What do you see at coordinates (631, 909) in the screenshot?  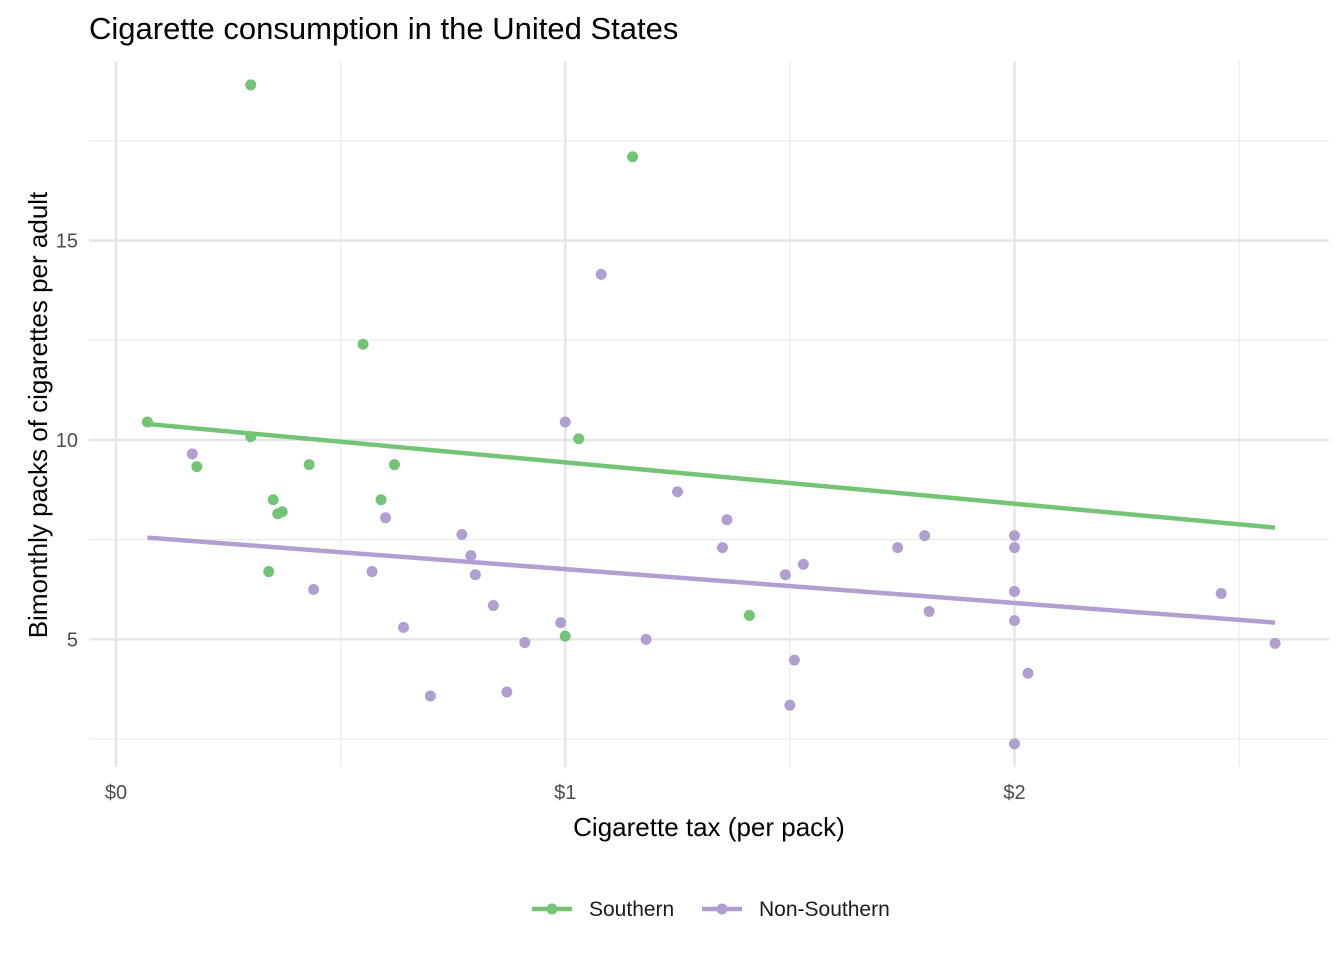 I see `legend-label-southern: Southern` at bounding box center [631, 909].